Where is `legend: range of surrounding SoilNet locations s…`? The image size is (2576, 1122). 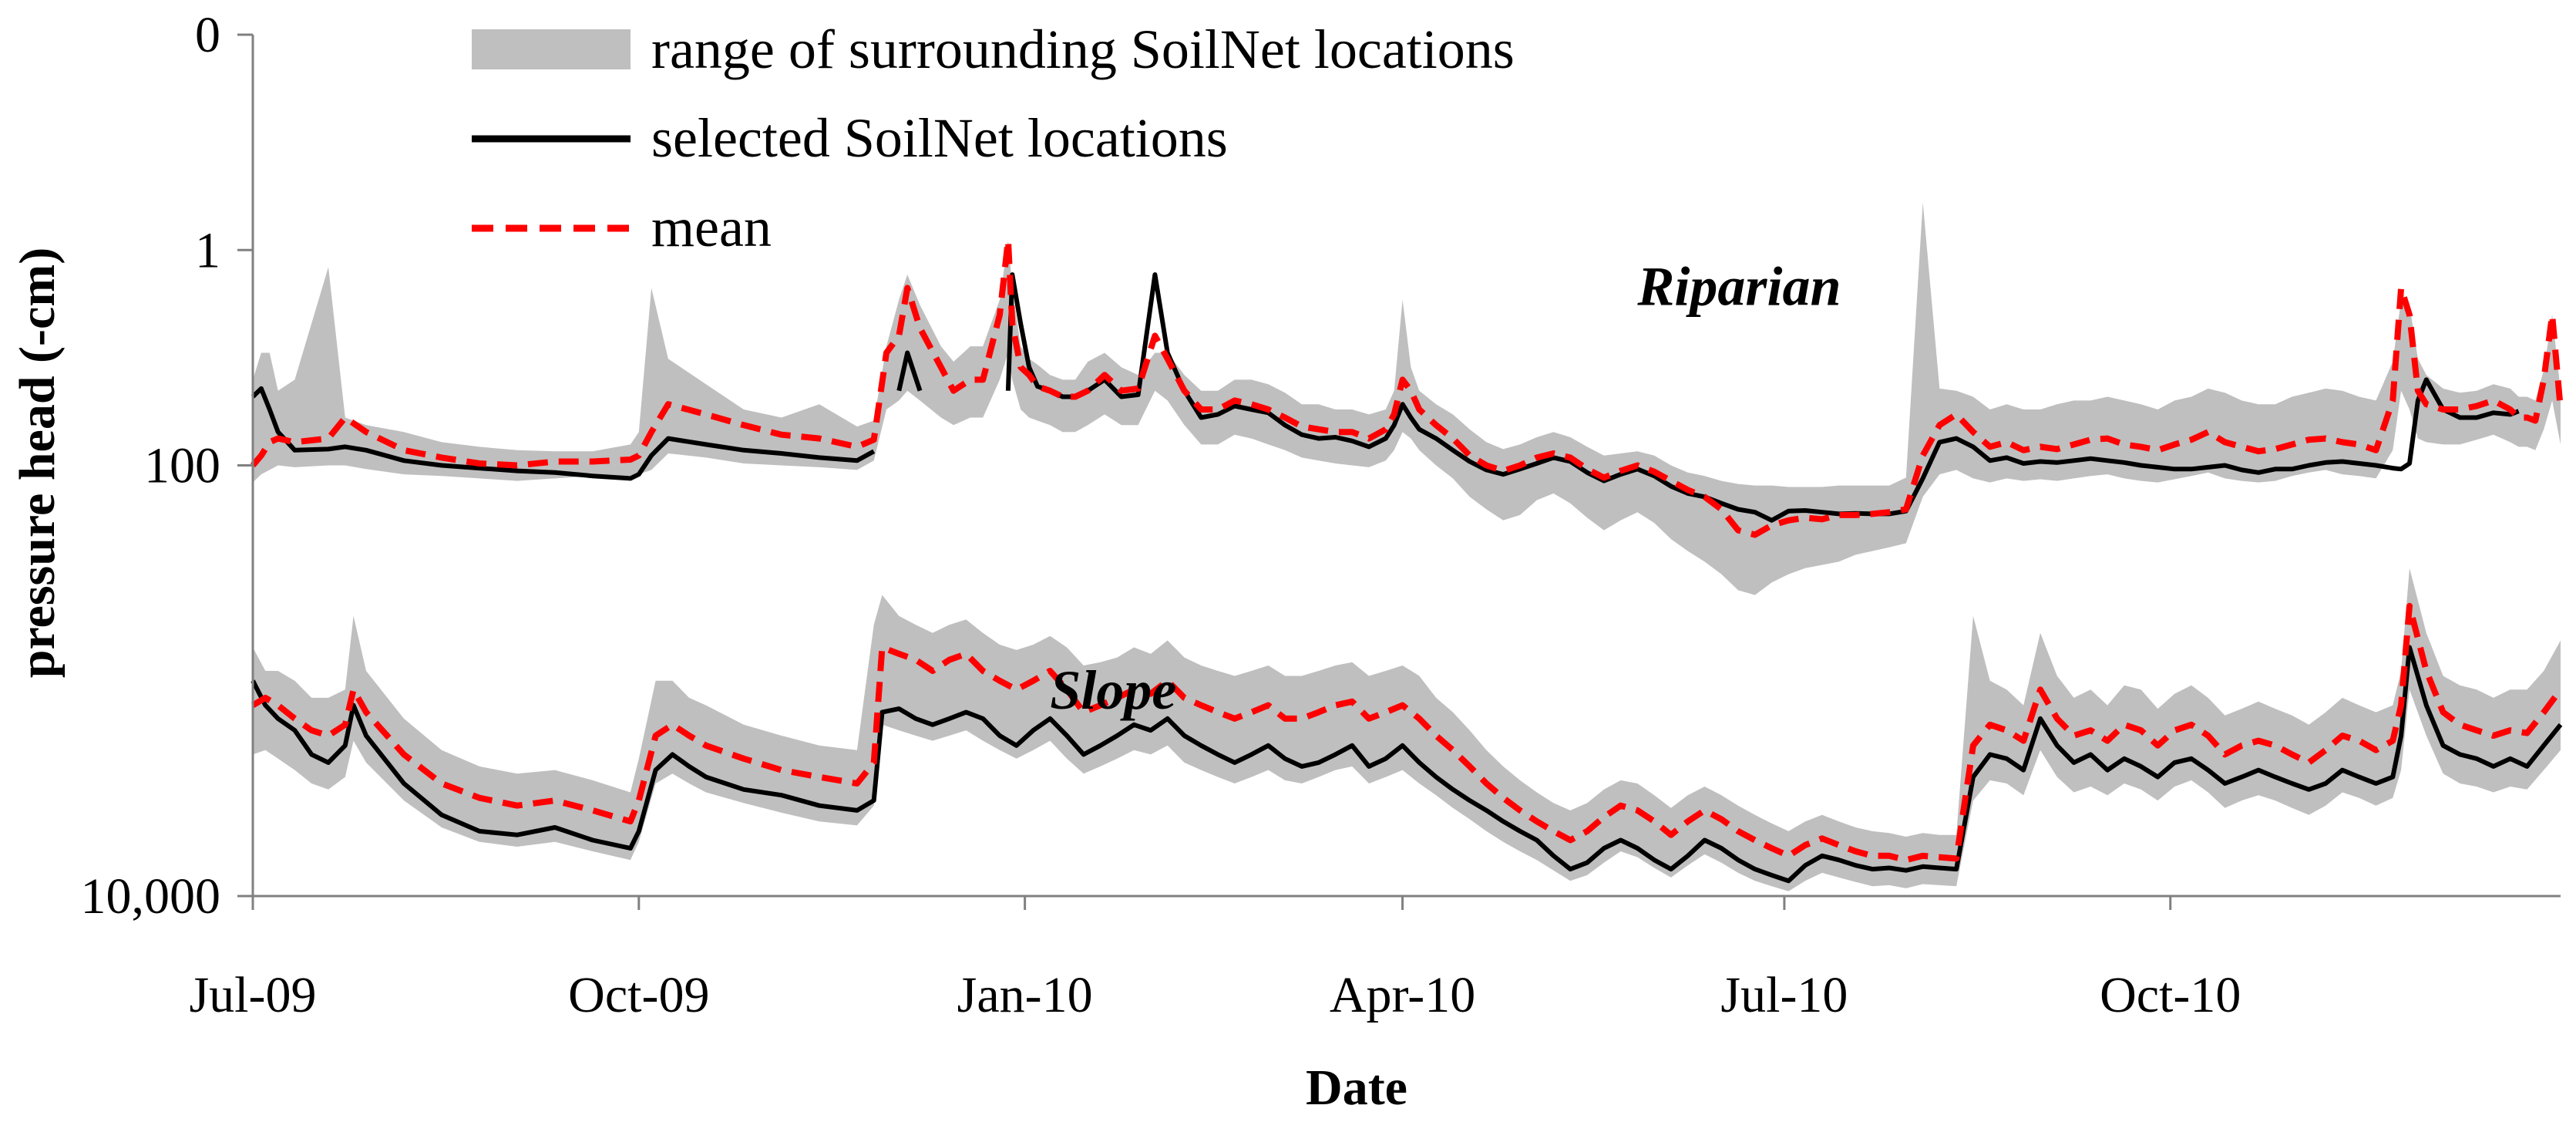
legend: range of surrounding SoilNet locations s… is located at coordinates (993, 139).